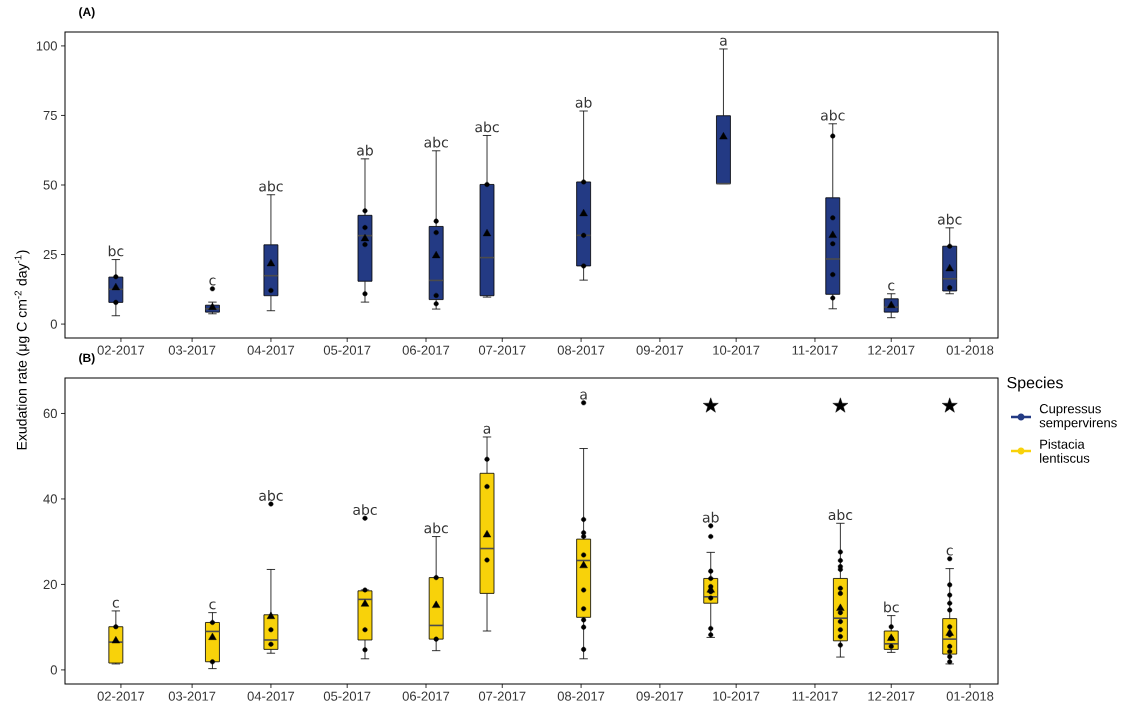 Image resolution: width=1128 pixels, height=702 pixels. Describe the element at coordinates (50, 499) in the screenshot. I see `y-tick-label: 40` at that location.